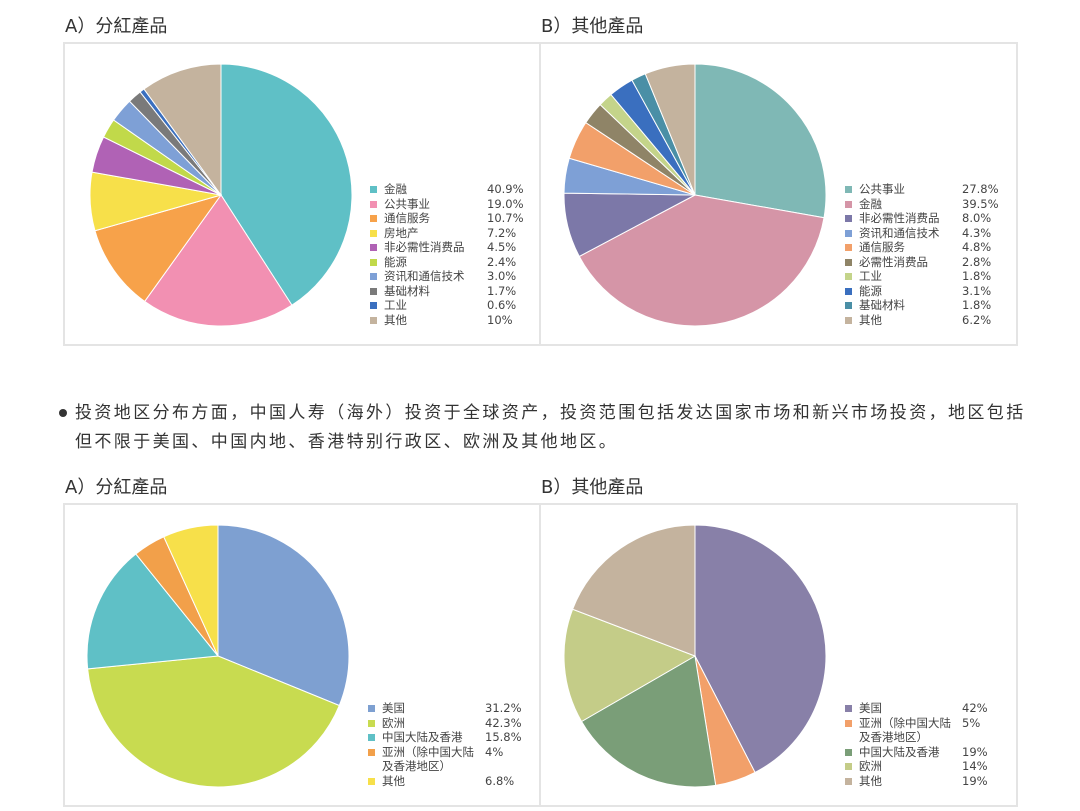 The height and width of the screenshot is (811, 1080). Describe the element at coordinates (401, 232) in the screenshot. I see `legend-label: 房地产` at that location.